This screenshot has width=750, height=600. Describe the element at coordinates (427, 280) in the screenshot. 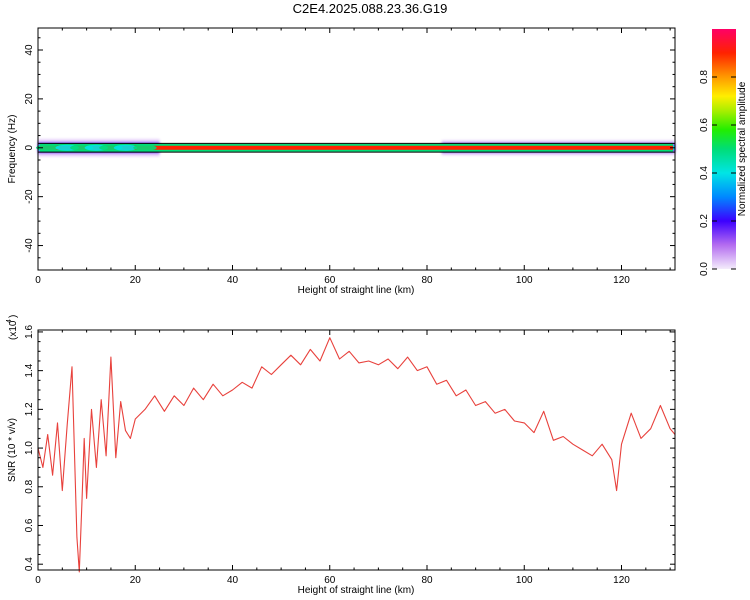

I see `x-tick-label: 80` at that location.